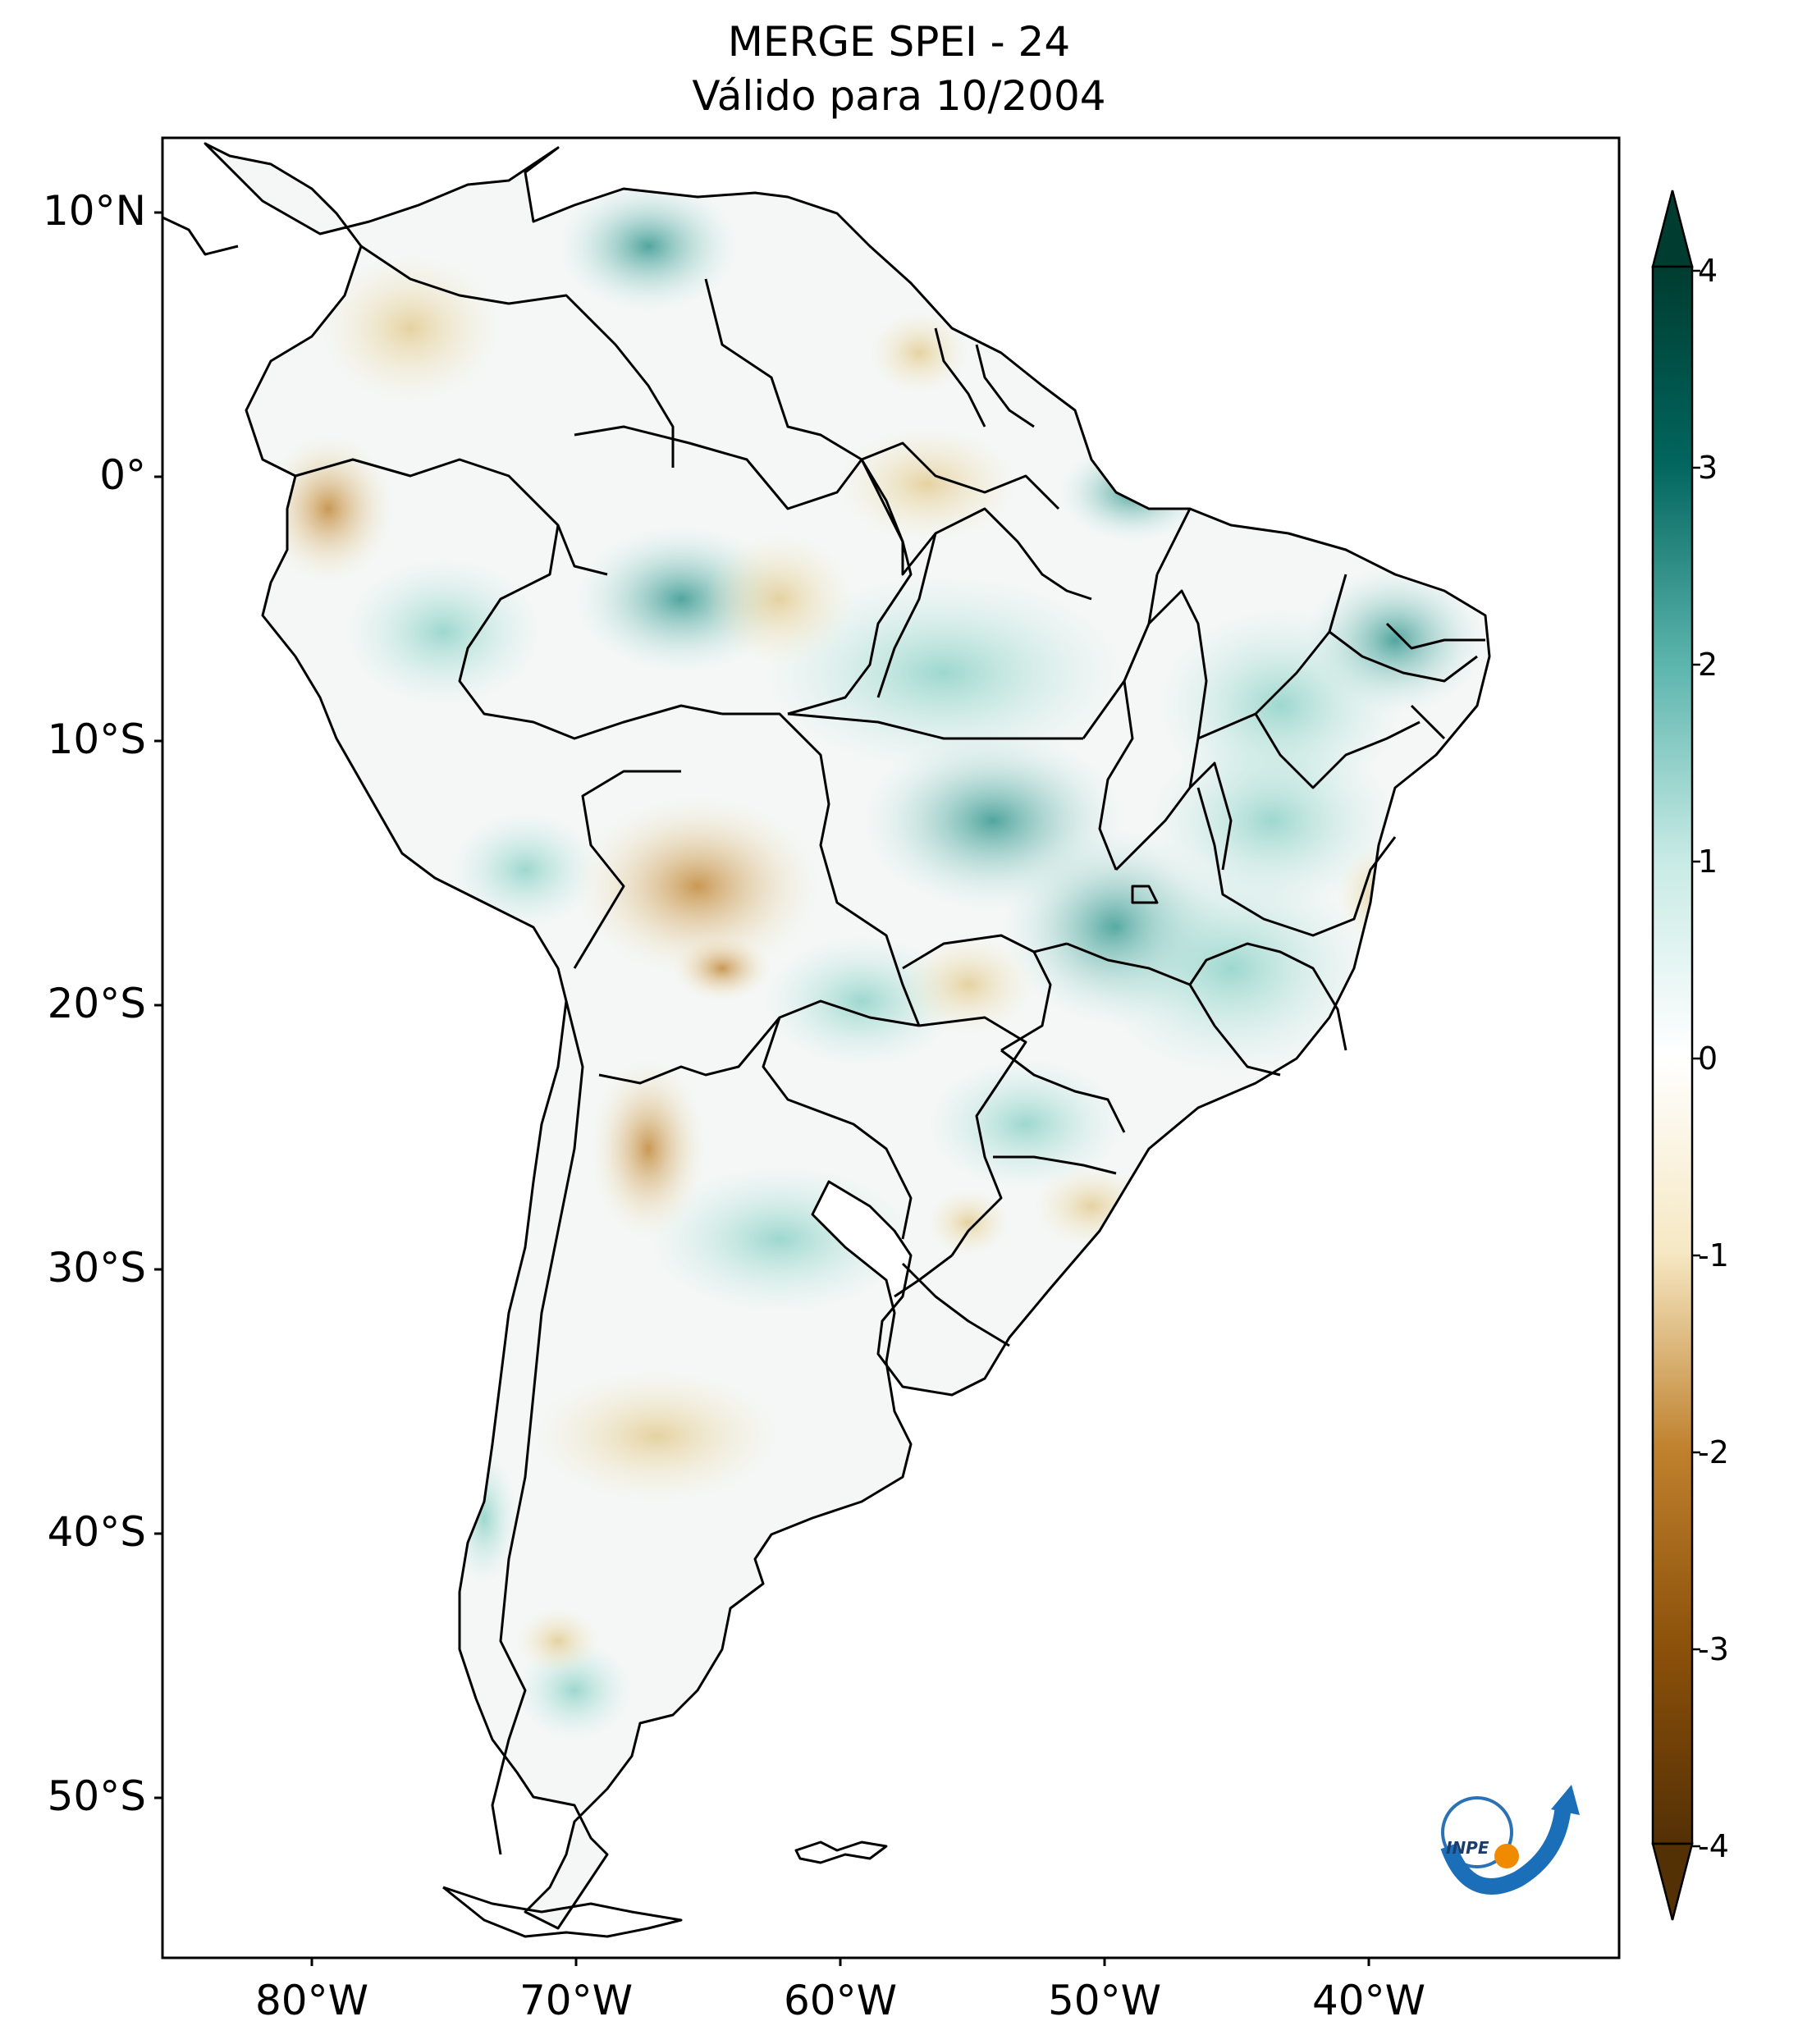 The image size is (1798, 2044). What do you see at coordinates (1708, 862) in the screenshot?
I see `colorbar-label-1: 1` at bounding box center [1708, 862].